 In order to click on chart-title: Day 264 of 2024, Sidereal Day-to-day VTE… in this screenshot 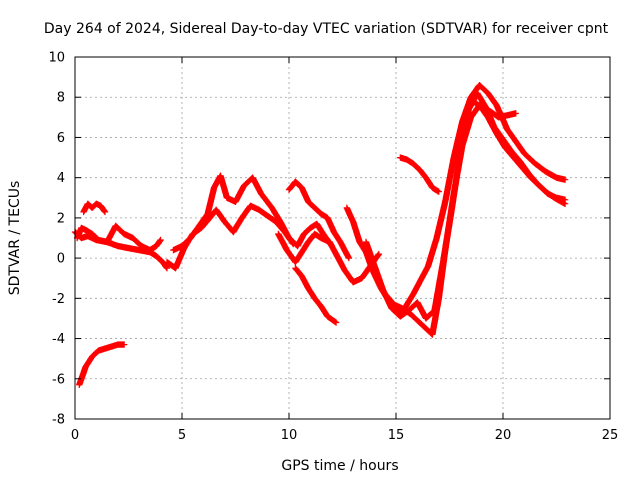, I will do `click(326, 29)`.